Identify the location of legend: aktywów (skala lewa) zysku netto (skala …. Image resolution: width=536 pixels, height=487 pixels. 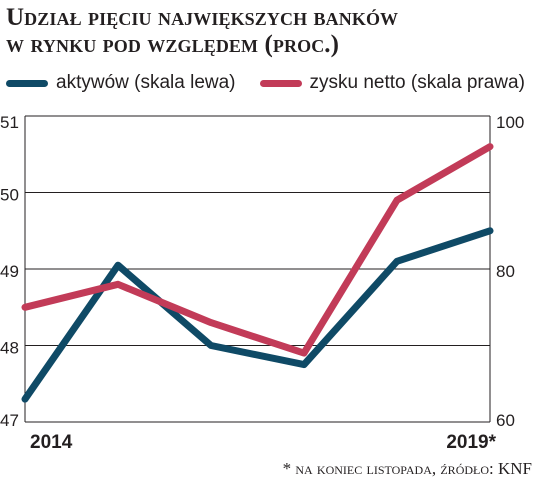
(265, 83).